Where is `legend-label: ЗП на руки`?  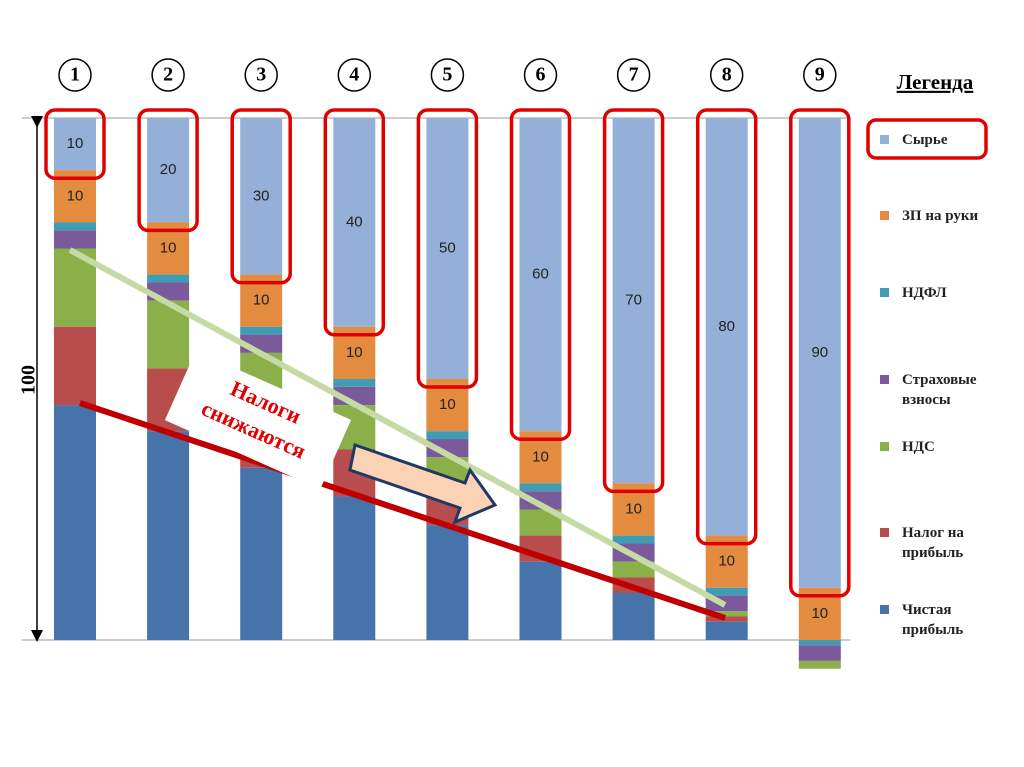
legend-label: ЗП на руки is located at coordinates (940, 216).